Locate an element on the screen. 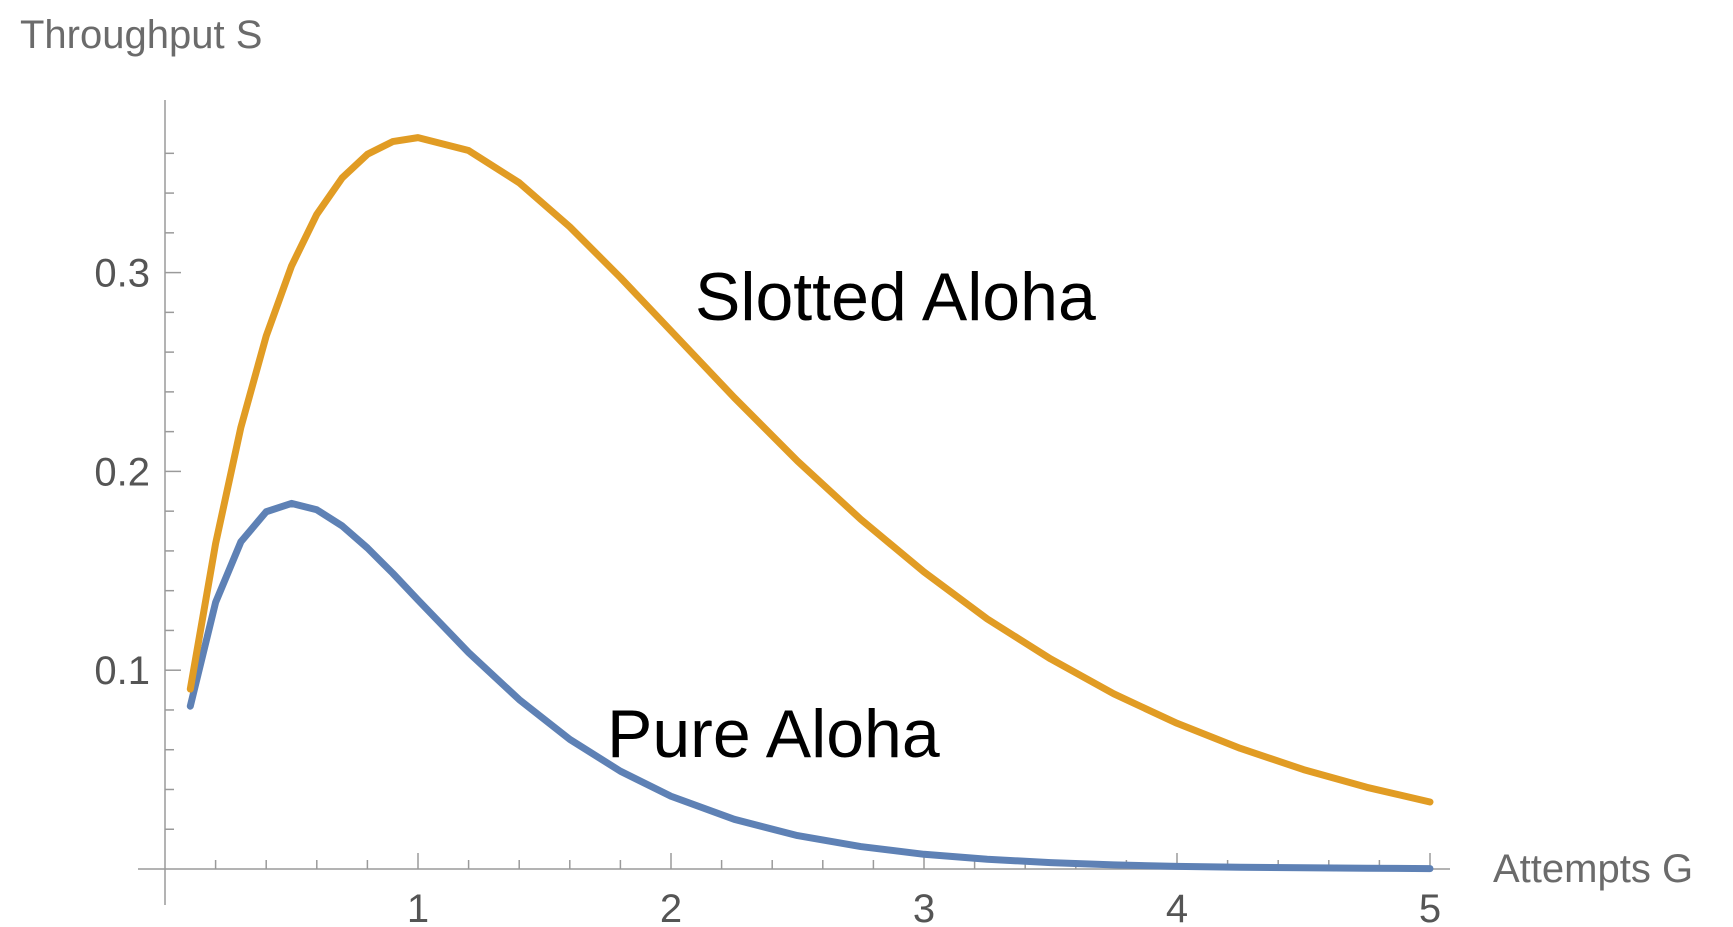 Image resolution: width=1733 pixels, height=927 pixels. x-tick-label: 4 is located at coordinates (1177, 907).